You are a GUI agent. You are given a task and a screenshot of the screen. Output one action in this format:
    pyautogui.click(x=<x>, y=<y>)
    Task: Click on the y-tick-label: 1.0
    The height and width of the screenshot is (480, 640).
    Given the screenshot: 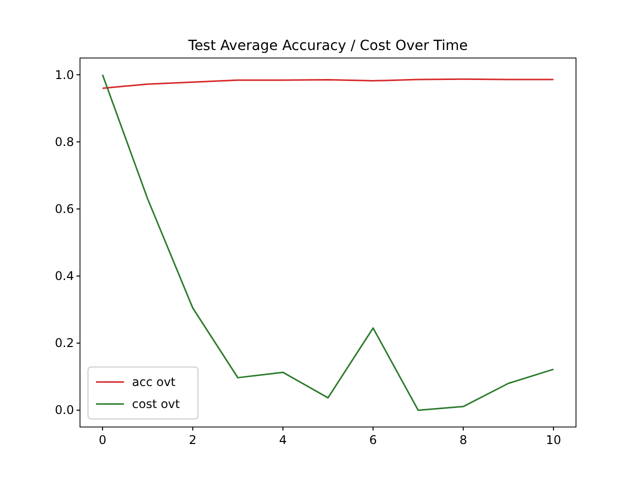 What is the action you would take?
    pyautogui.click(x=64, y=75)
    